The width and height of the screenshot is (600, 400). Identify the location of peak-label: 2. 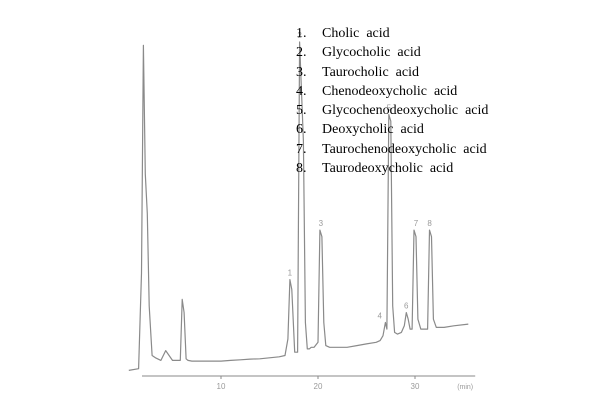
(299, 35).